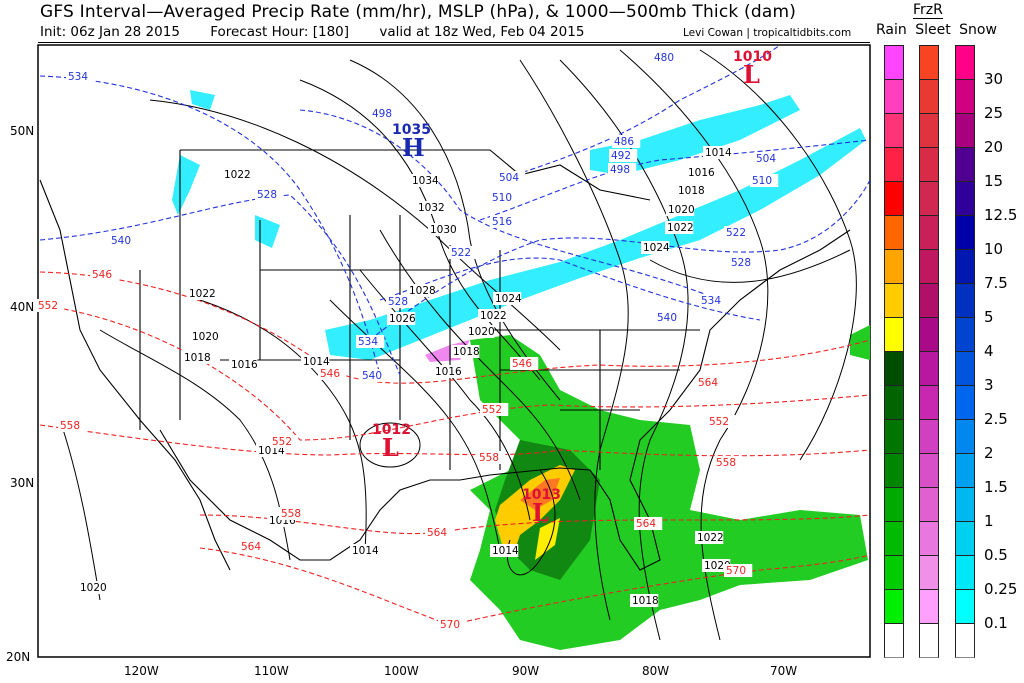  Describe the element at coordinates (989, 385) in the screenshot. I see `colorbar-level-label: 3` at that location.